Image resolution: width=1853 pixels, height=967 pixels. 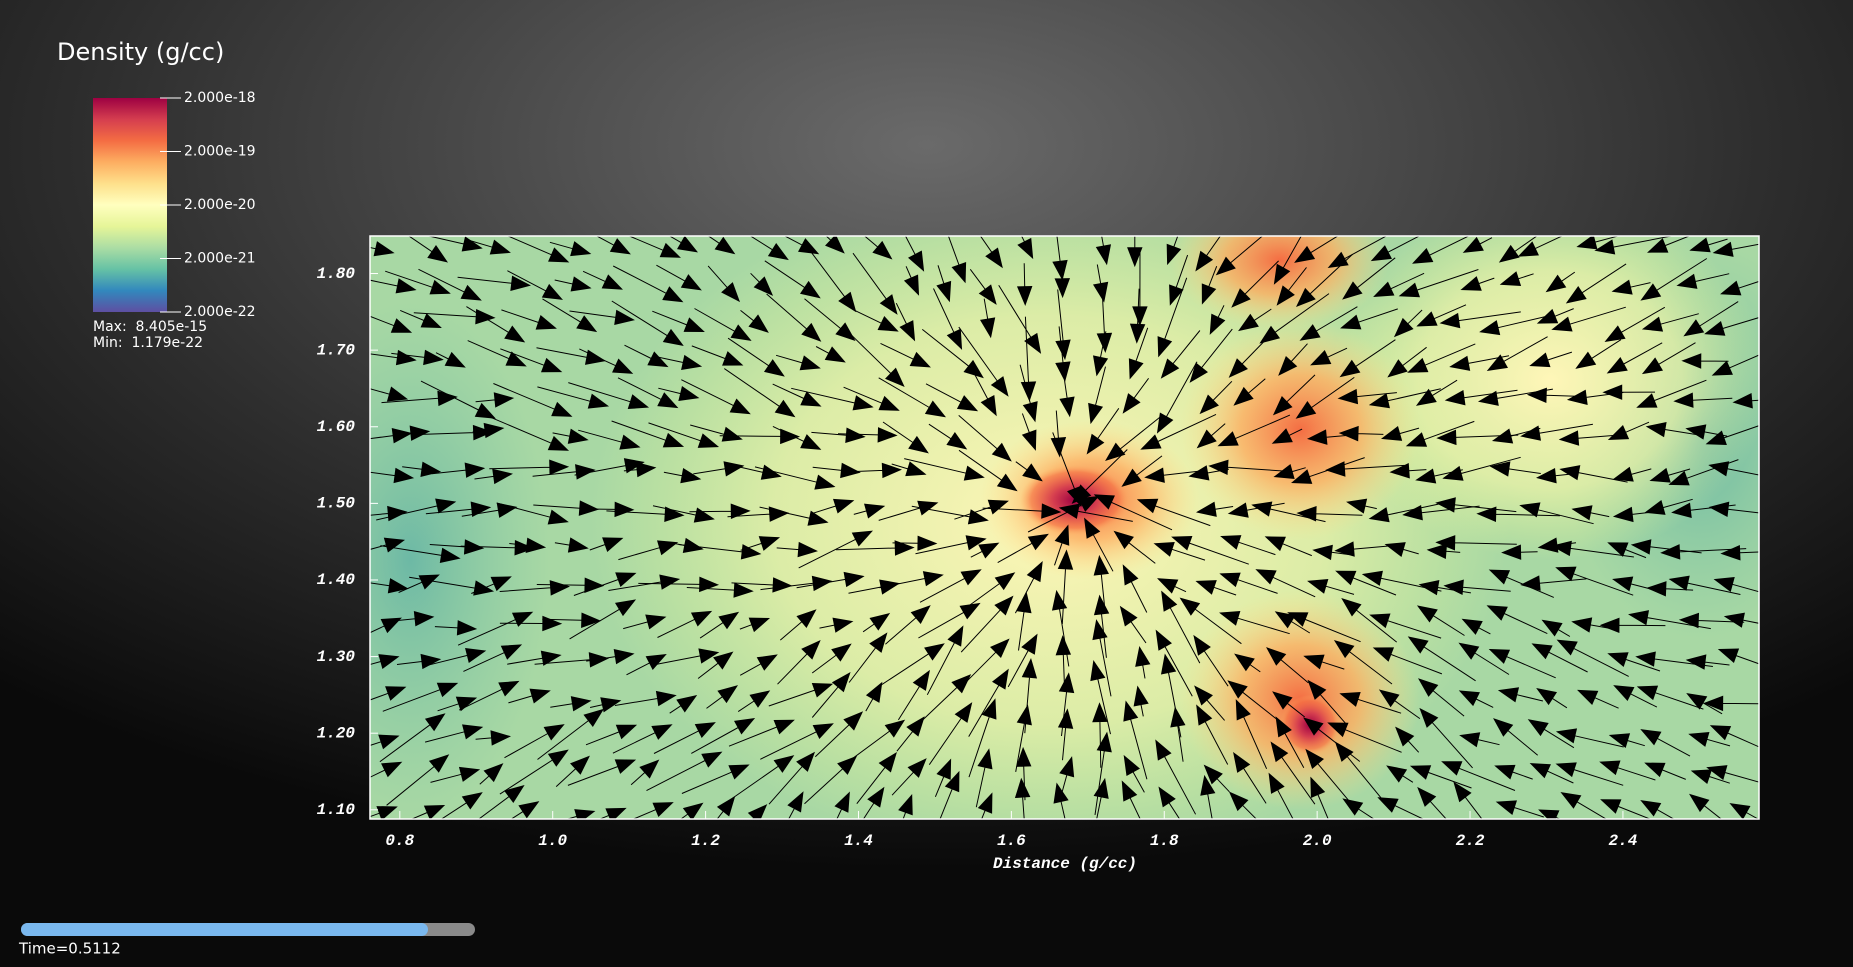 What do you see at coordinates (220, 259) in the screenshot?
I see `color-bar-tick-label: 2.000e-21` at bounding box center [220, 259].